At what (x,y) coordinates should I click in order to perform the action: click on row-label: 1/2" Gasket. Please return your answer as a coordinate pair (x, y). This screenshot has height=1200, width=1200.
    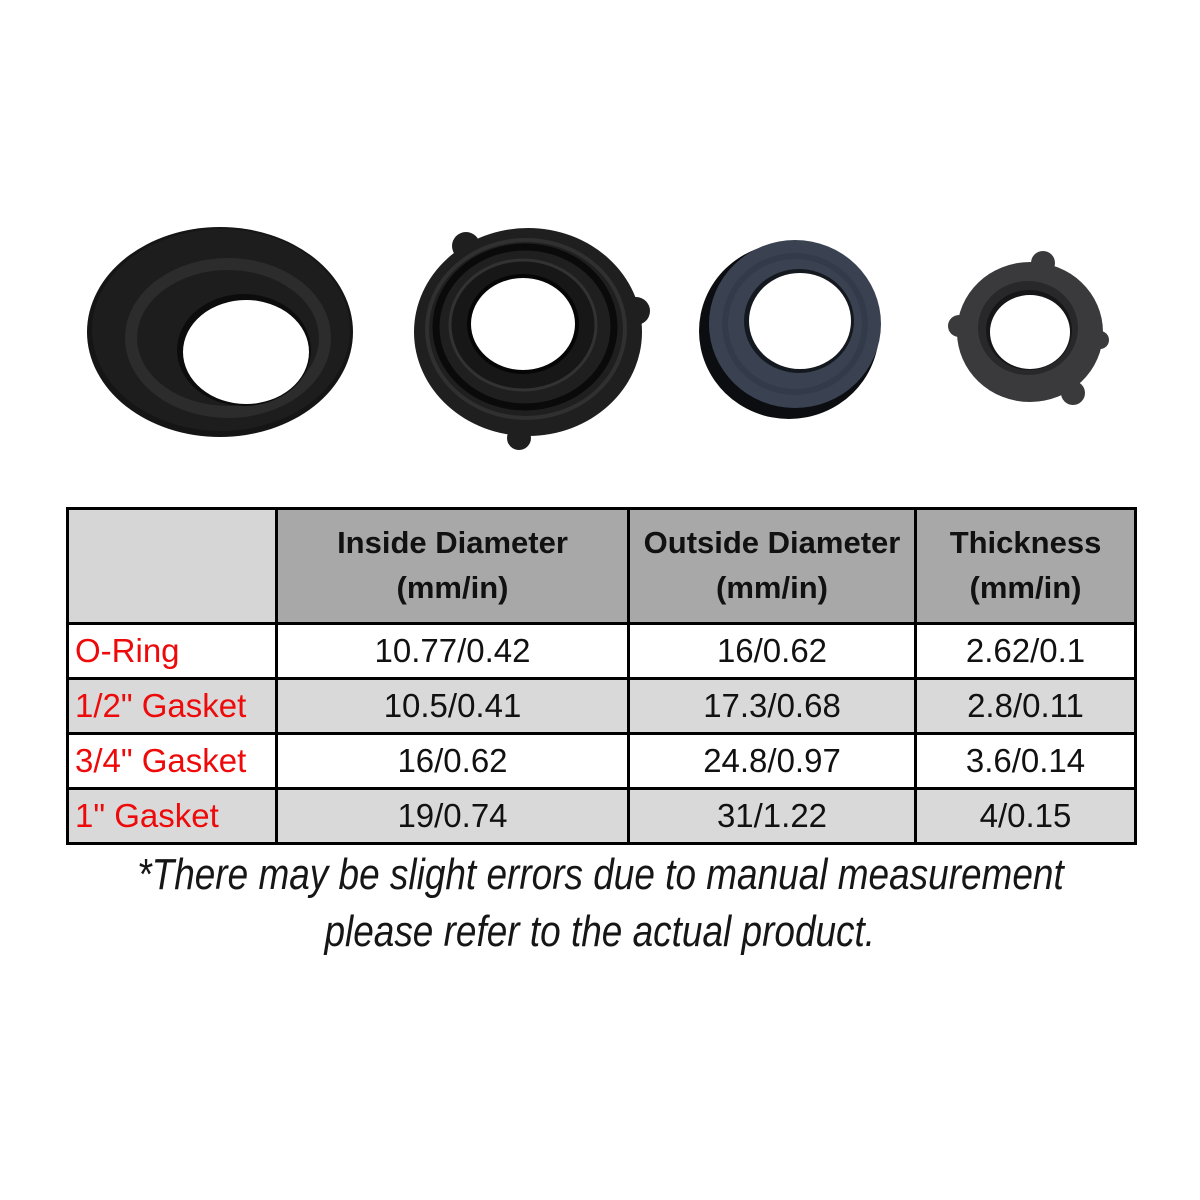
    Looking at the image, I should click on (172, 706).